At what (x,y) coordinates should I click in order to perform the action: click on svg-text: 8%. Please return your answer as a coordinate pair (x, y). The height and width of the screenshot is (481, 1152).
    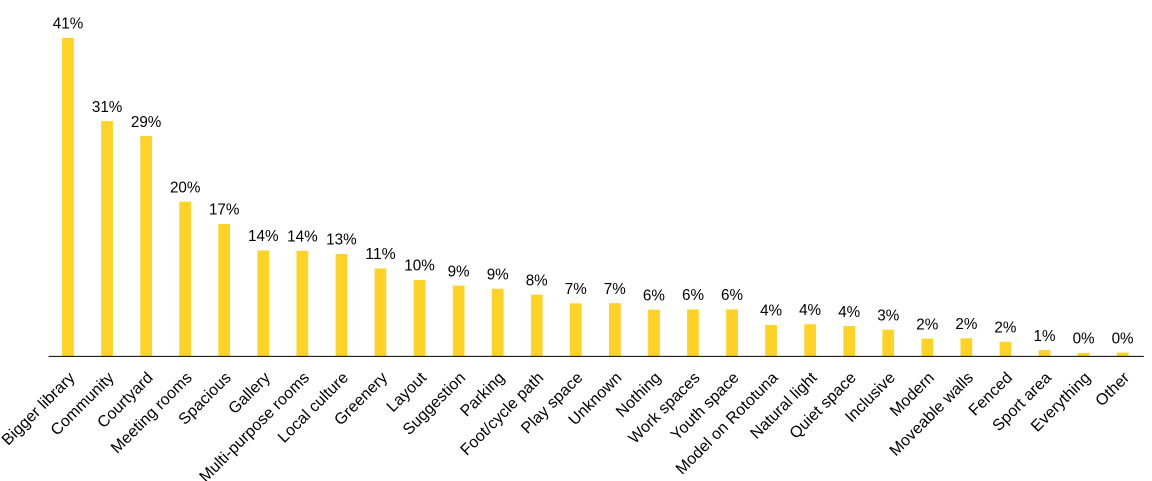
    Looking at the image, I should click on (537, 280).